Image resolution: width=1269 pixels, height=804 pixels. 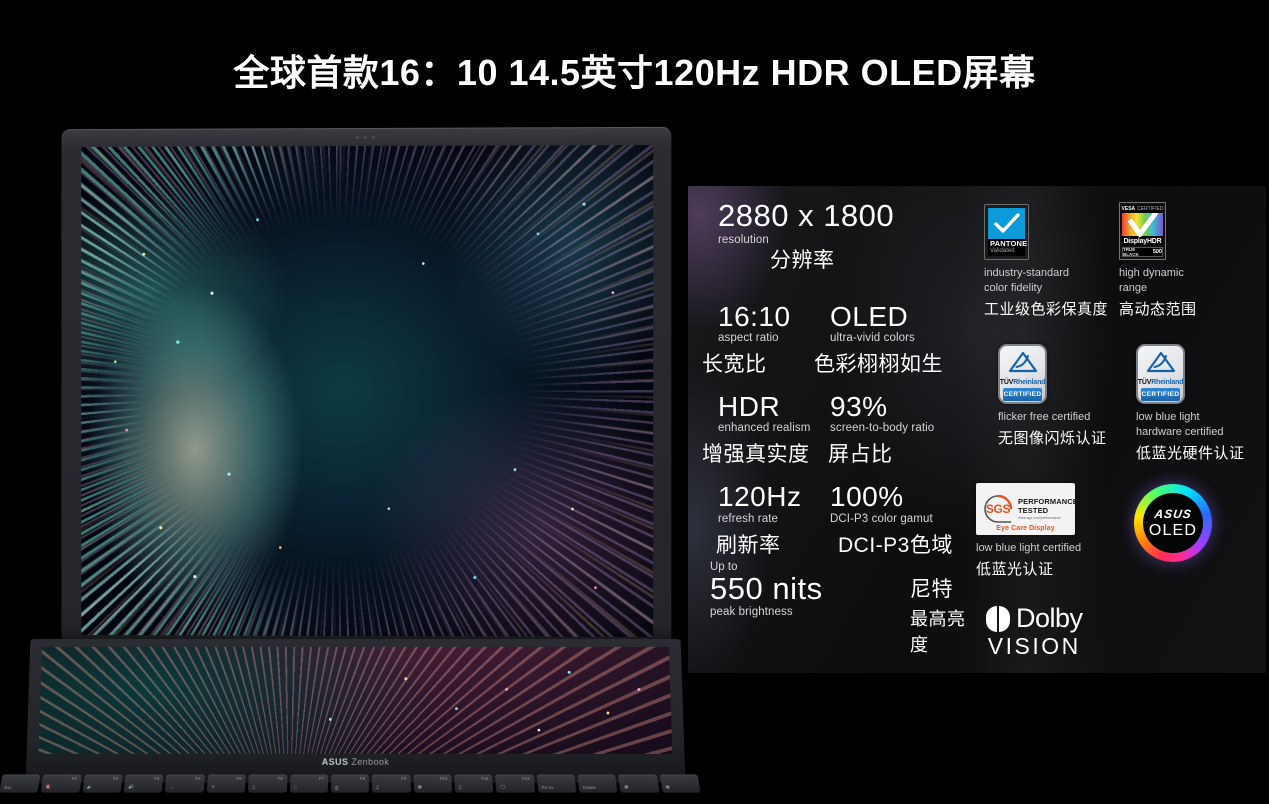 I want to click on key-f4-brightness-down: ☼ F4, so click(x=185, y=783).